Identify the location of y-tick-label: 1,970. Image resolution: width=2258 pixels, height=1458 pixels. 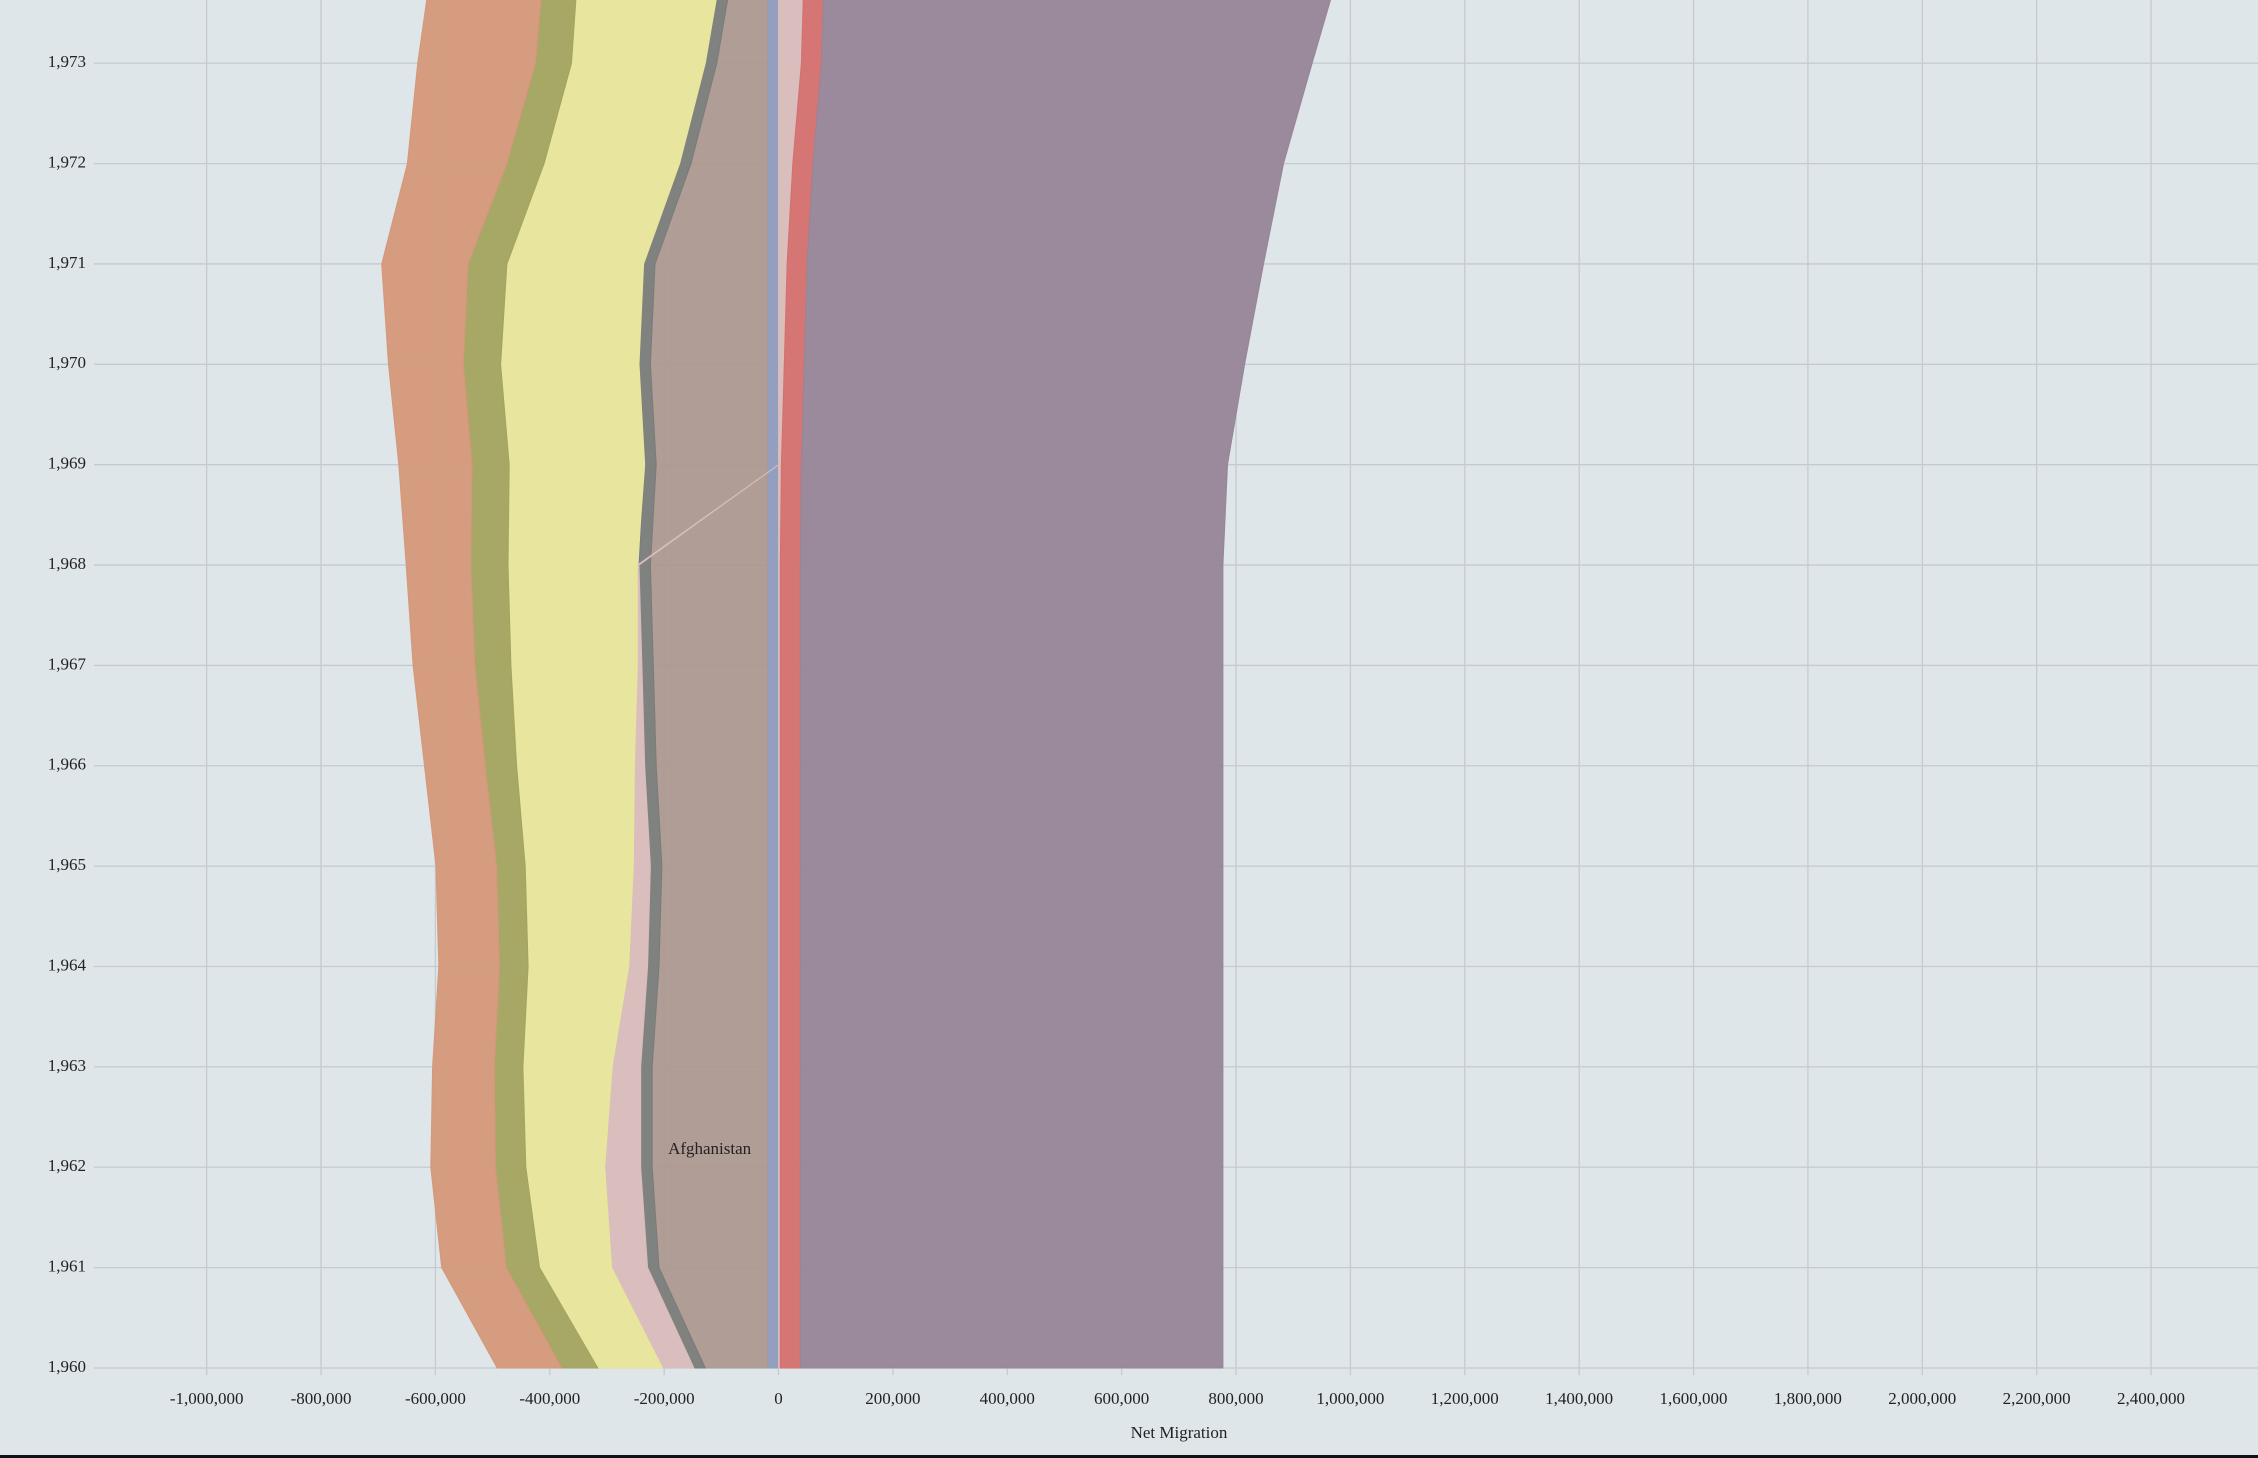
(67, 362).